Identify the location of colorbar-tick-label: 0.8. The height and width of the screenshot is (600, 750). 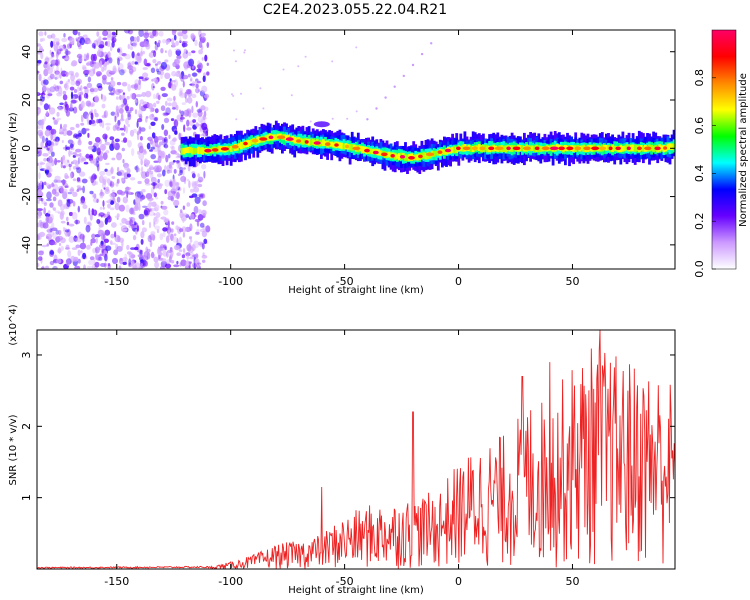
(699, 78).